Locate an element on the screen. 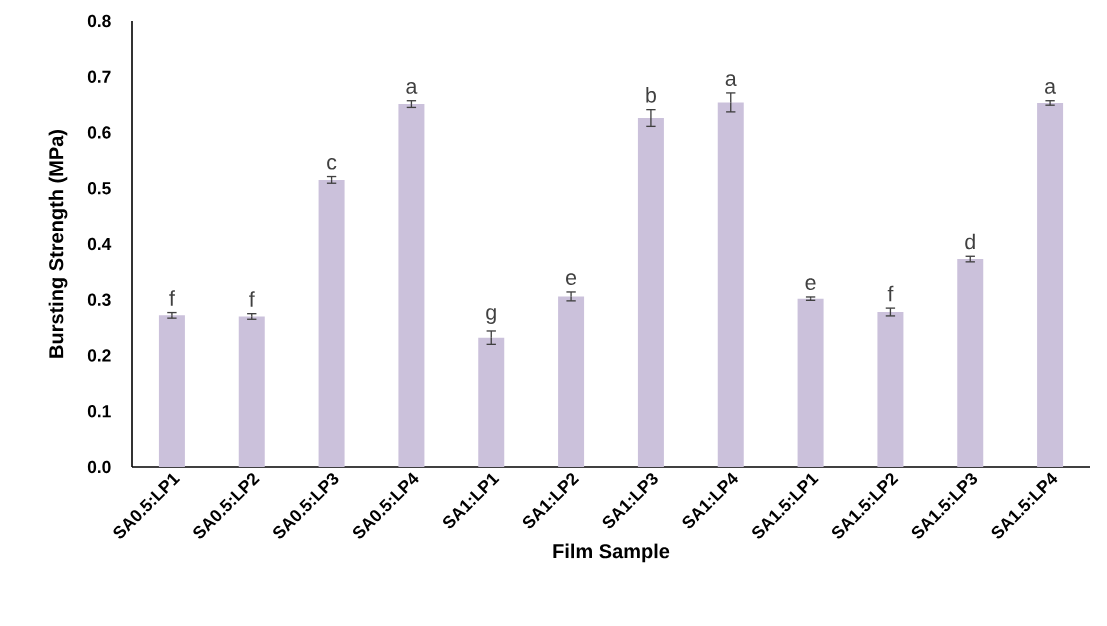 This screenshot has width=1107, height=626. y-tick-label: 0.5 is located at coordinates (99, 188).